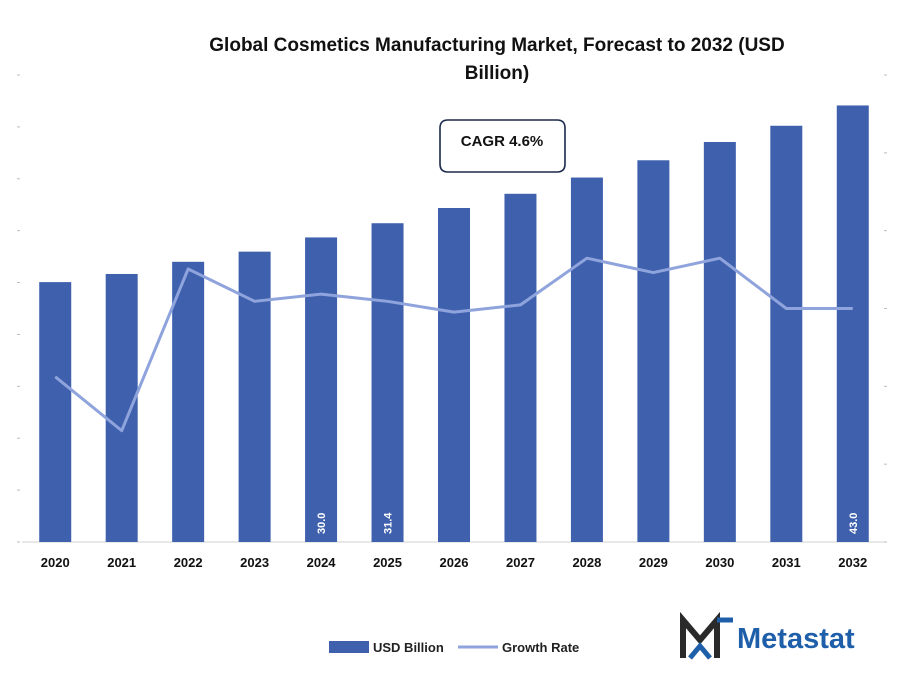 This screenshot has height=682, width=901. Describe the element at coordinates (408, 647) in the screenshot. I see `legend-bar-label: USD Billion` at that location.